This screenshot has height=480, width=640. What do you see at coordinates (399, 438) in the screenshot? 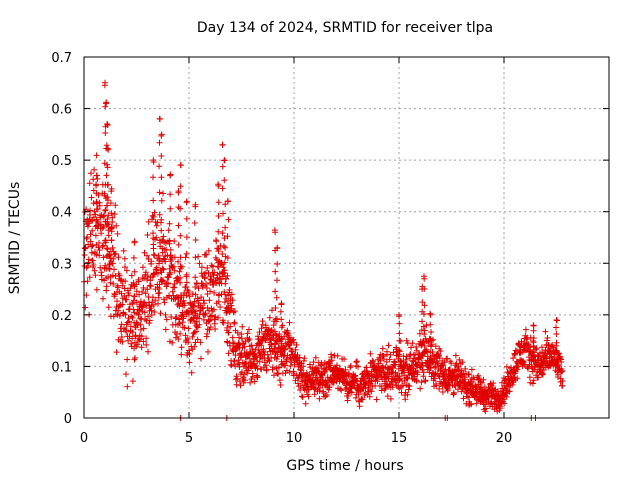
I see `x-tick-label: 15` at bounding box center [399, 438].